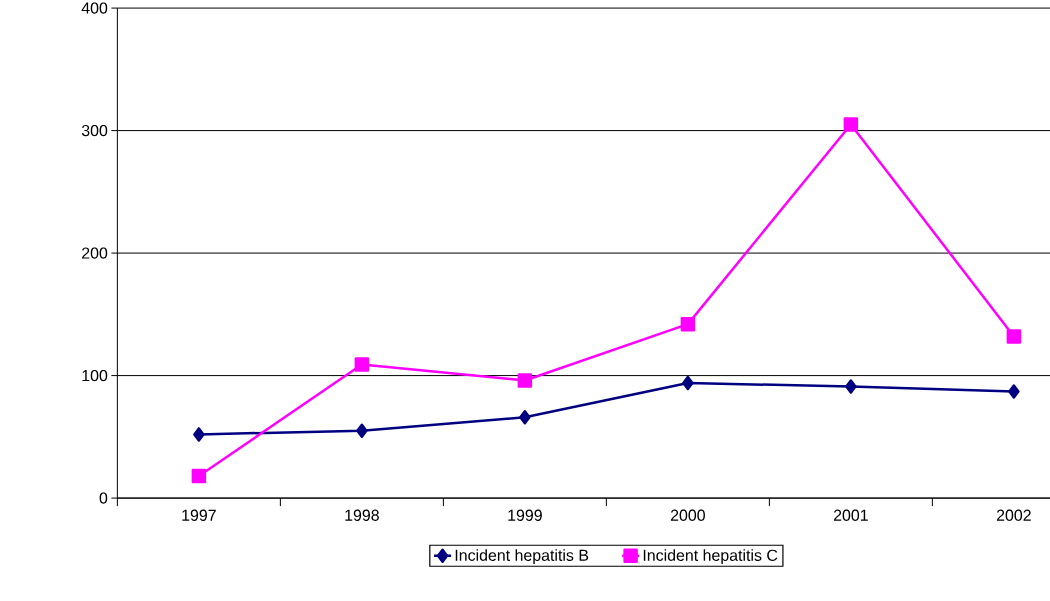 Image resolution: width=1050 pixels, height=601 pixels. I want to click on x-tick-label: 1998, so click(362, 515).